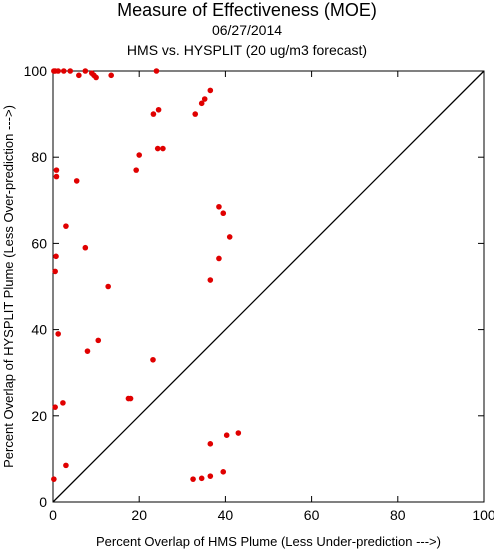  What do you see at coordinates (36, 71) in the screenshot?
I see `y-tick-label: 100` at bounding box center [36, 71].